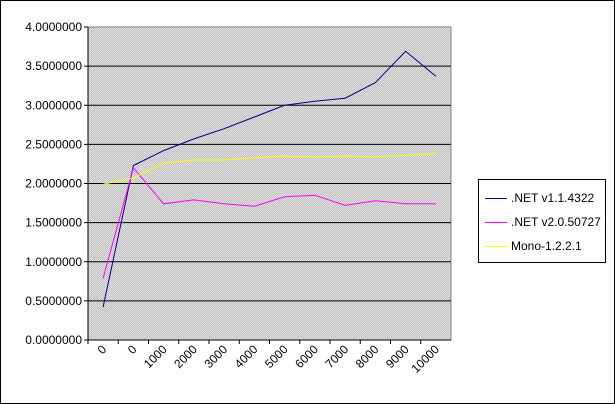 This screenshot has height=404, width=615. I want to click on x-tick-label: 7000, so click(336, 356).